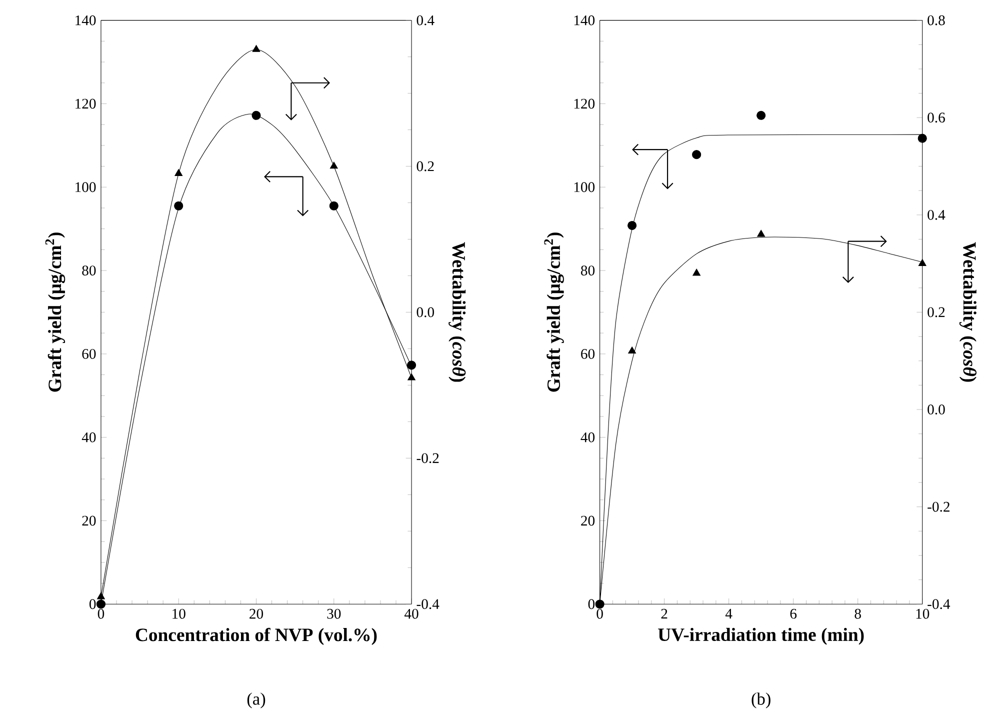  I want to click on x-axis-title: UV-irradiation time (min), so click(761, 636).